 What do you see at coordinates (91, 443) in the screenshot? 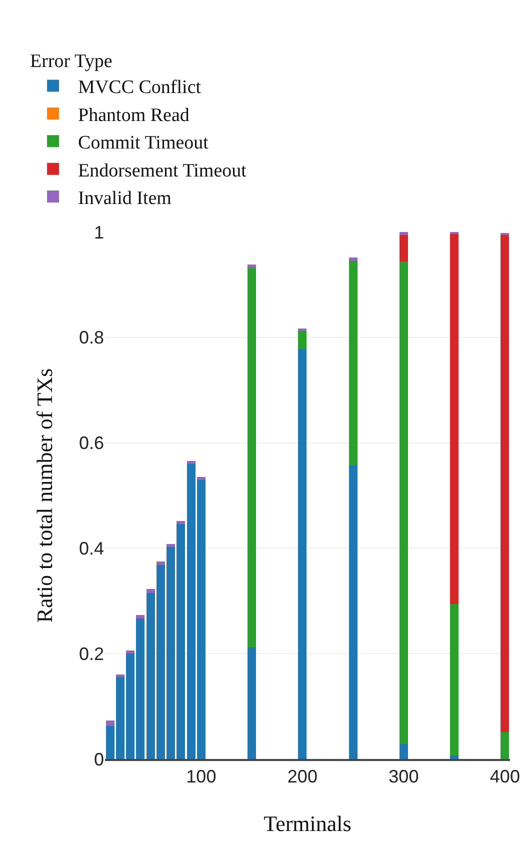
I see `y-tick-label: 0.6` at bounding box center [91, 443].